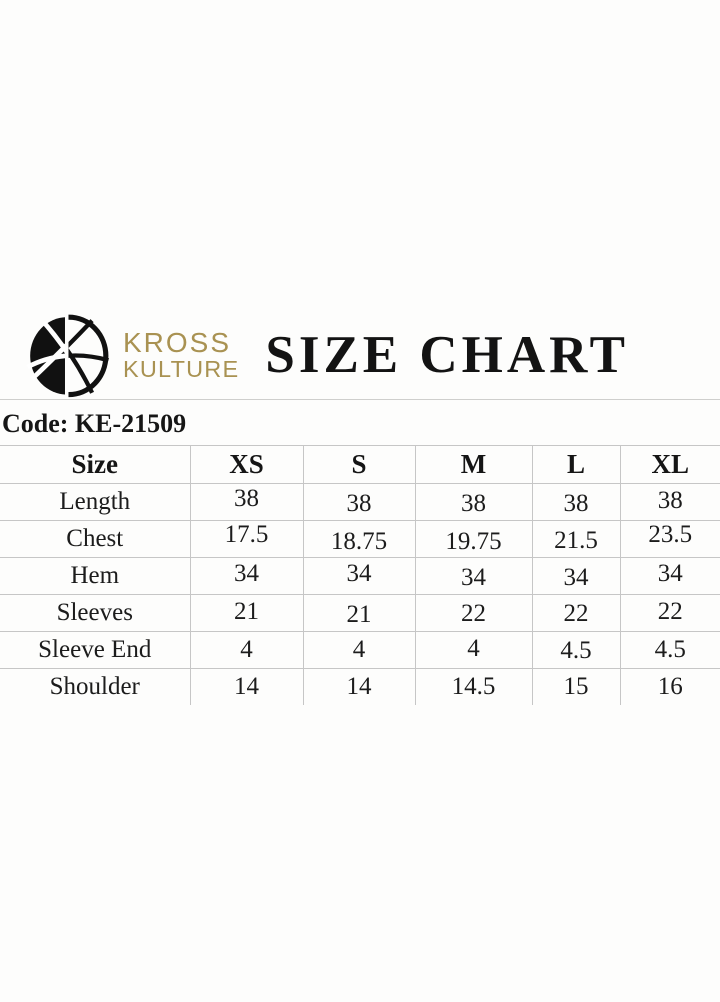 The width and height of the screenshot is (720, 1002). What do you see at coordinates (95, 502) in the screenshot?
I see `row-label: Length` at bounding box center [95, 502].